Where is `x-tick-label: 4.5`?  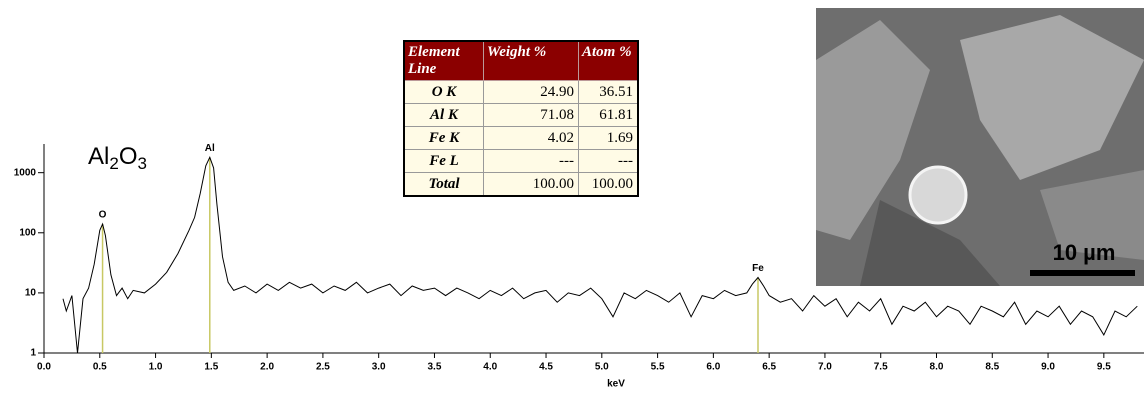
x-tick-label: 4.5 is located at coordinates (546, 367).